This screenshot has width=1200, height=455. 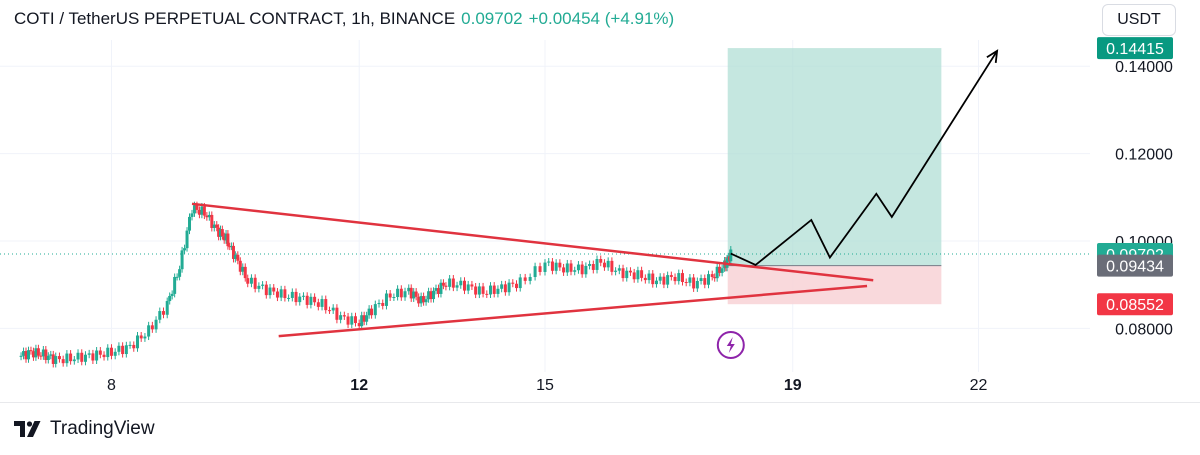 What do you see at coordinates (600, 402) in the screenshot?
I see `footer-divider` at bounding box center [600, 402].